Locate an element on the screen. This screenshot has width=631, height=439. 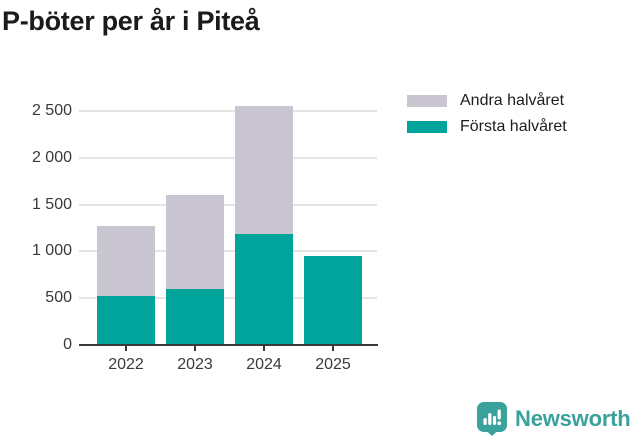
legend-label: Första halvåret is located at coordinates (513, 126).